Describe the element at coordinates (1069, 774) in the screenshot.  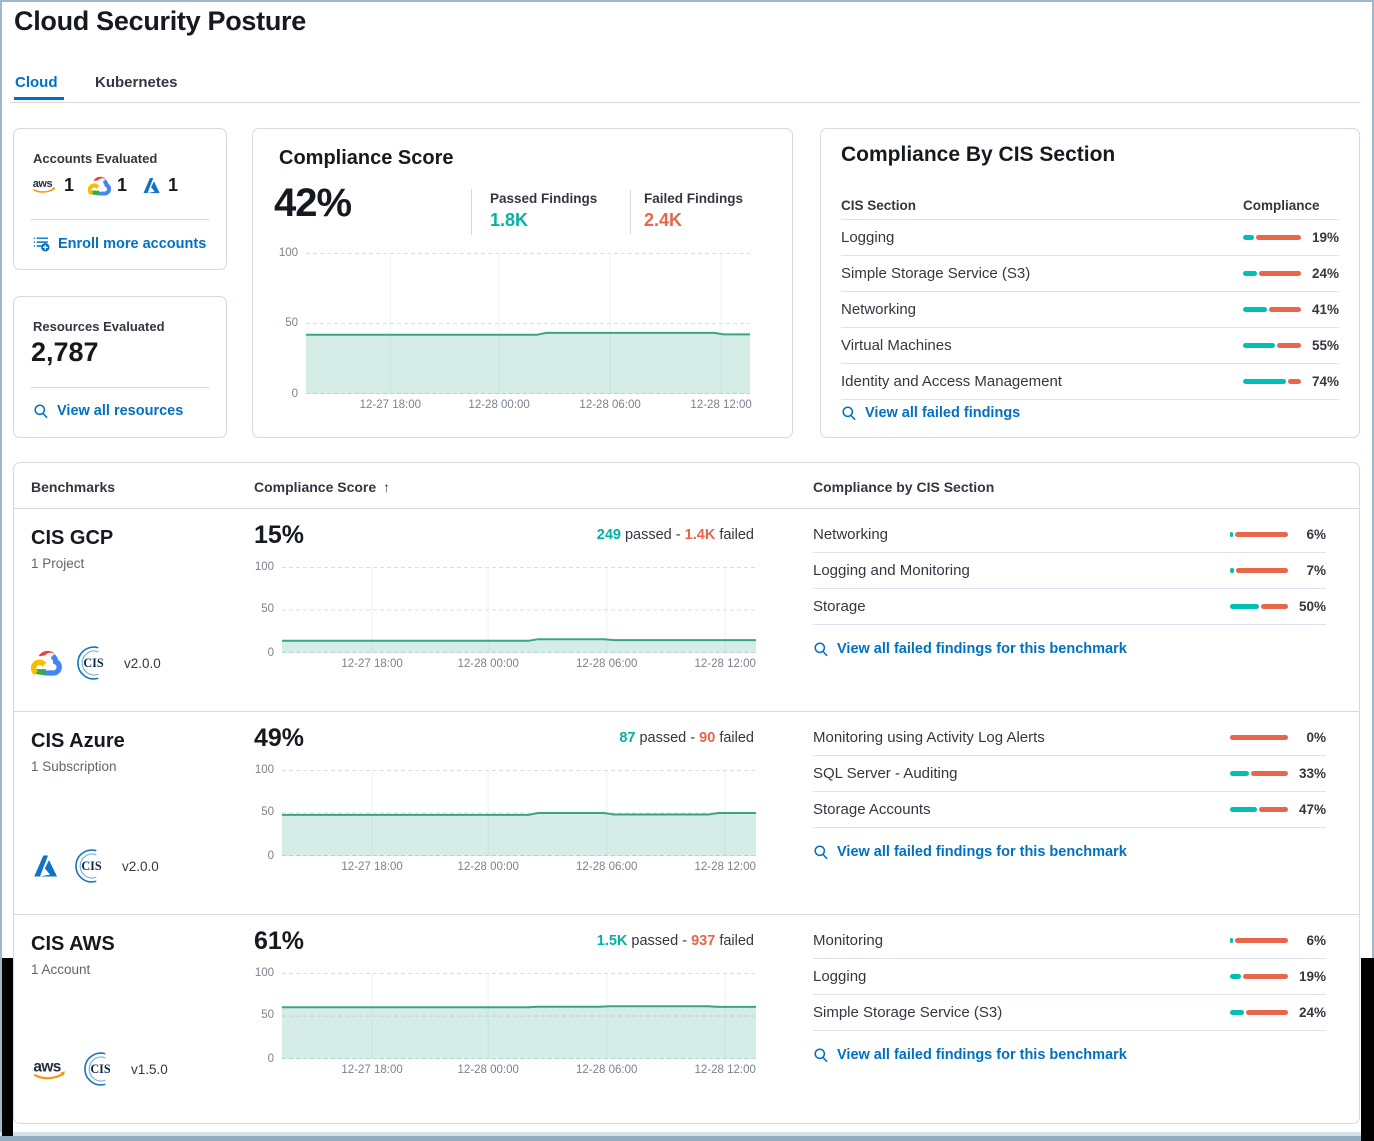
I see `cis-section-row: SQL Server - Auditing 33%` at that location.